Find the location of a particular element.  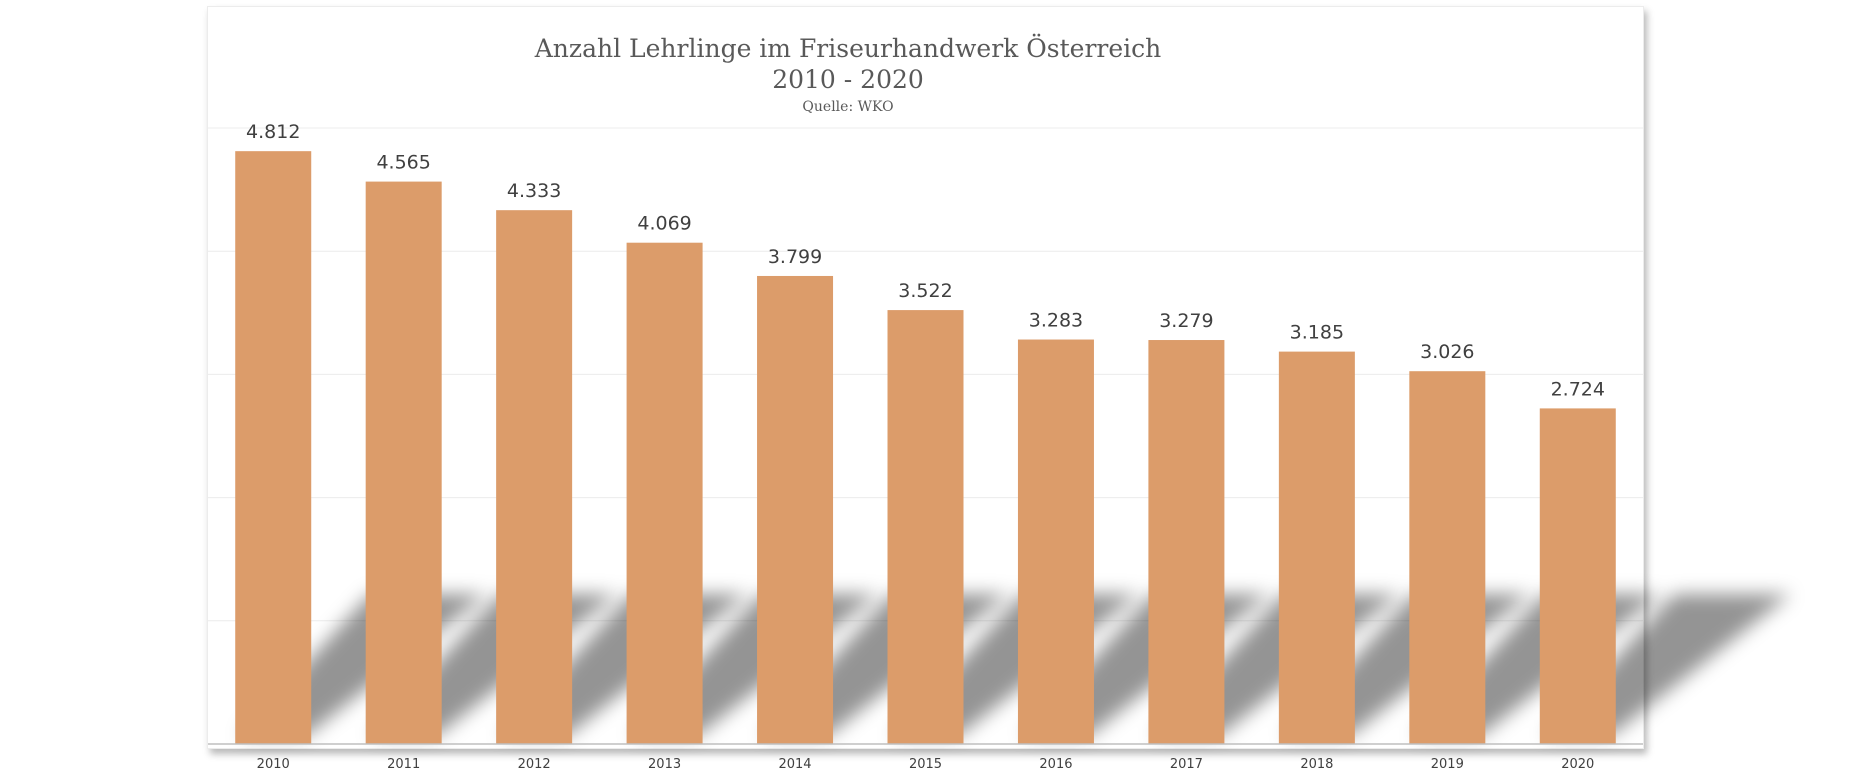

x-tick-2012: 2012 is located at coordinates (534, 764).